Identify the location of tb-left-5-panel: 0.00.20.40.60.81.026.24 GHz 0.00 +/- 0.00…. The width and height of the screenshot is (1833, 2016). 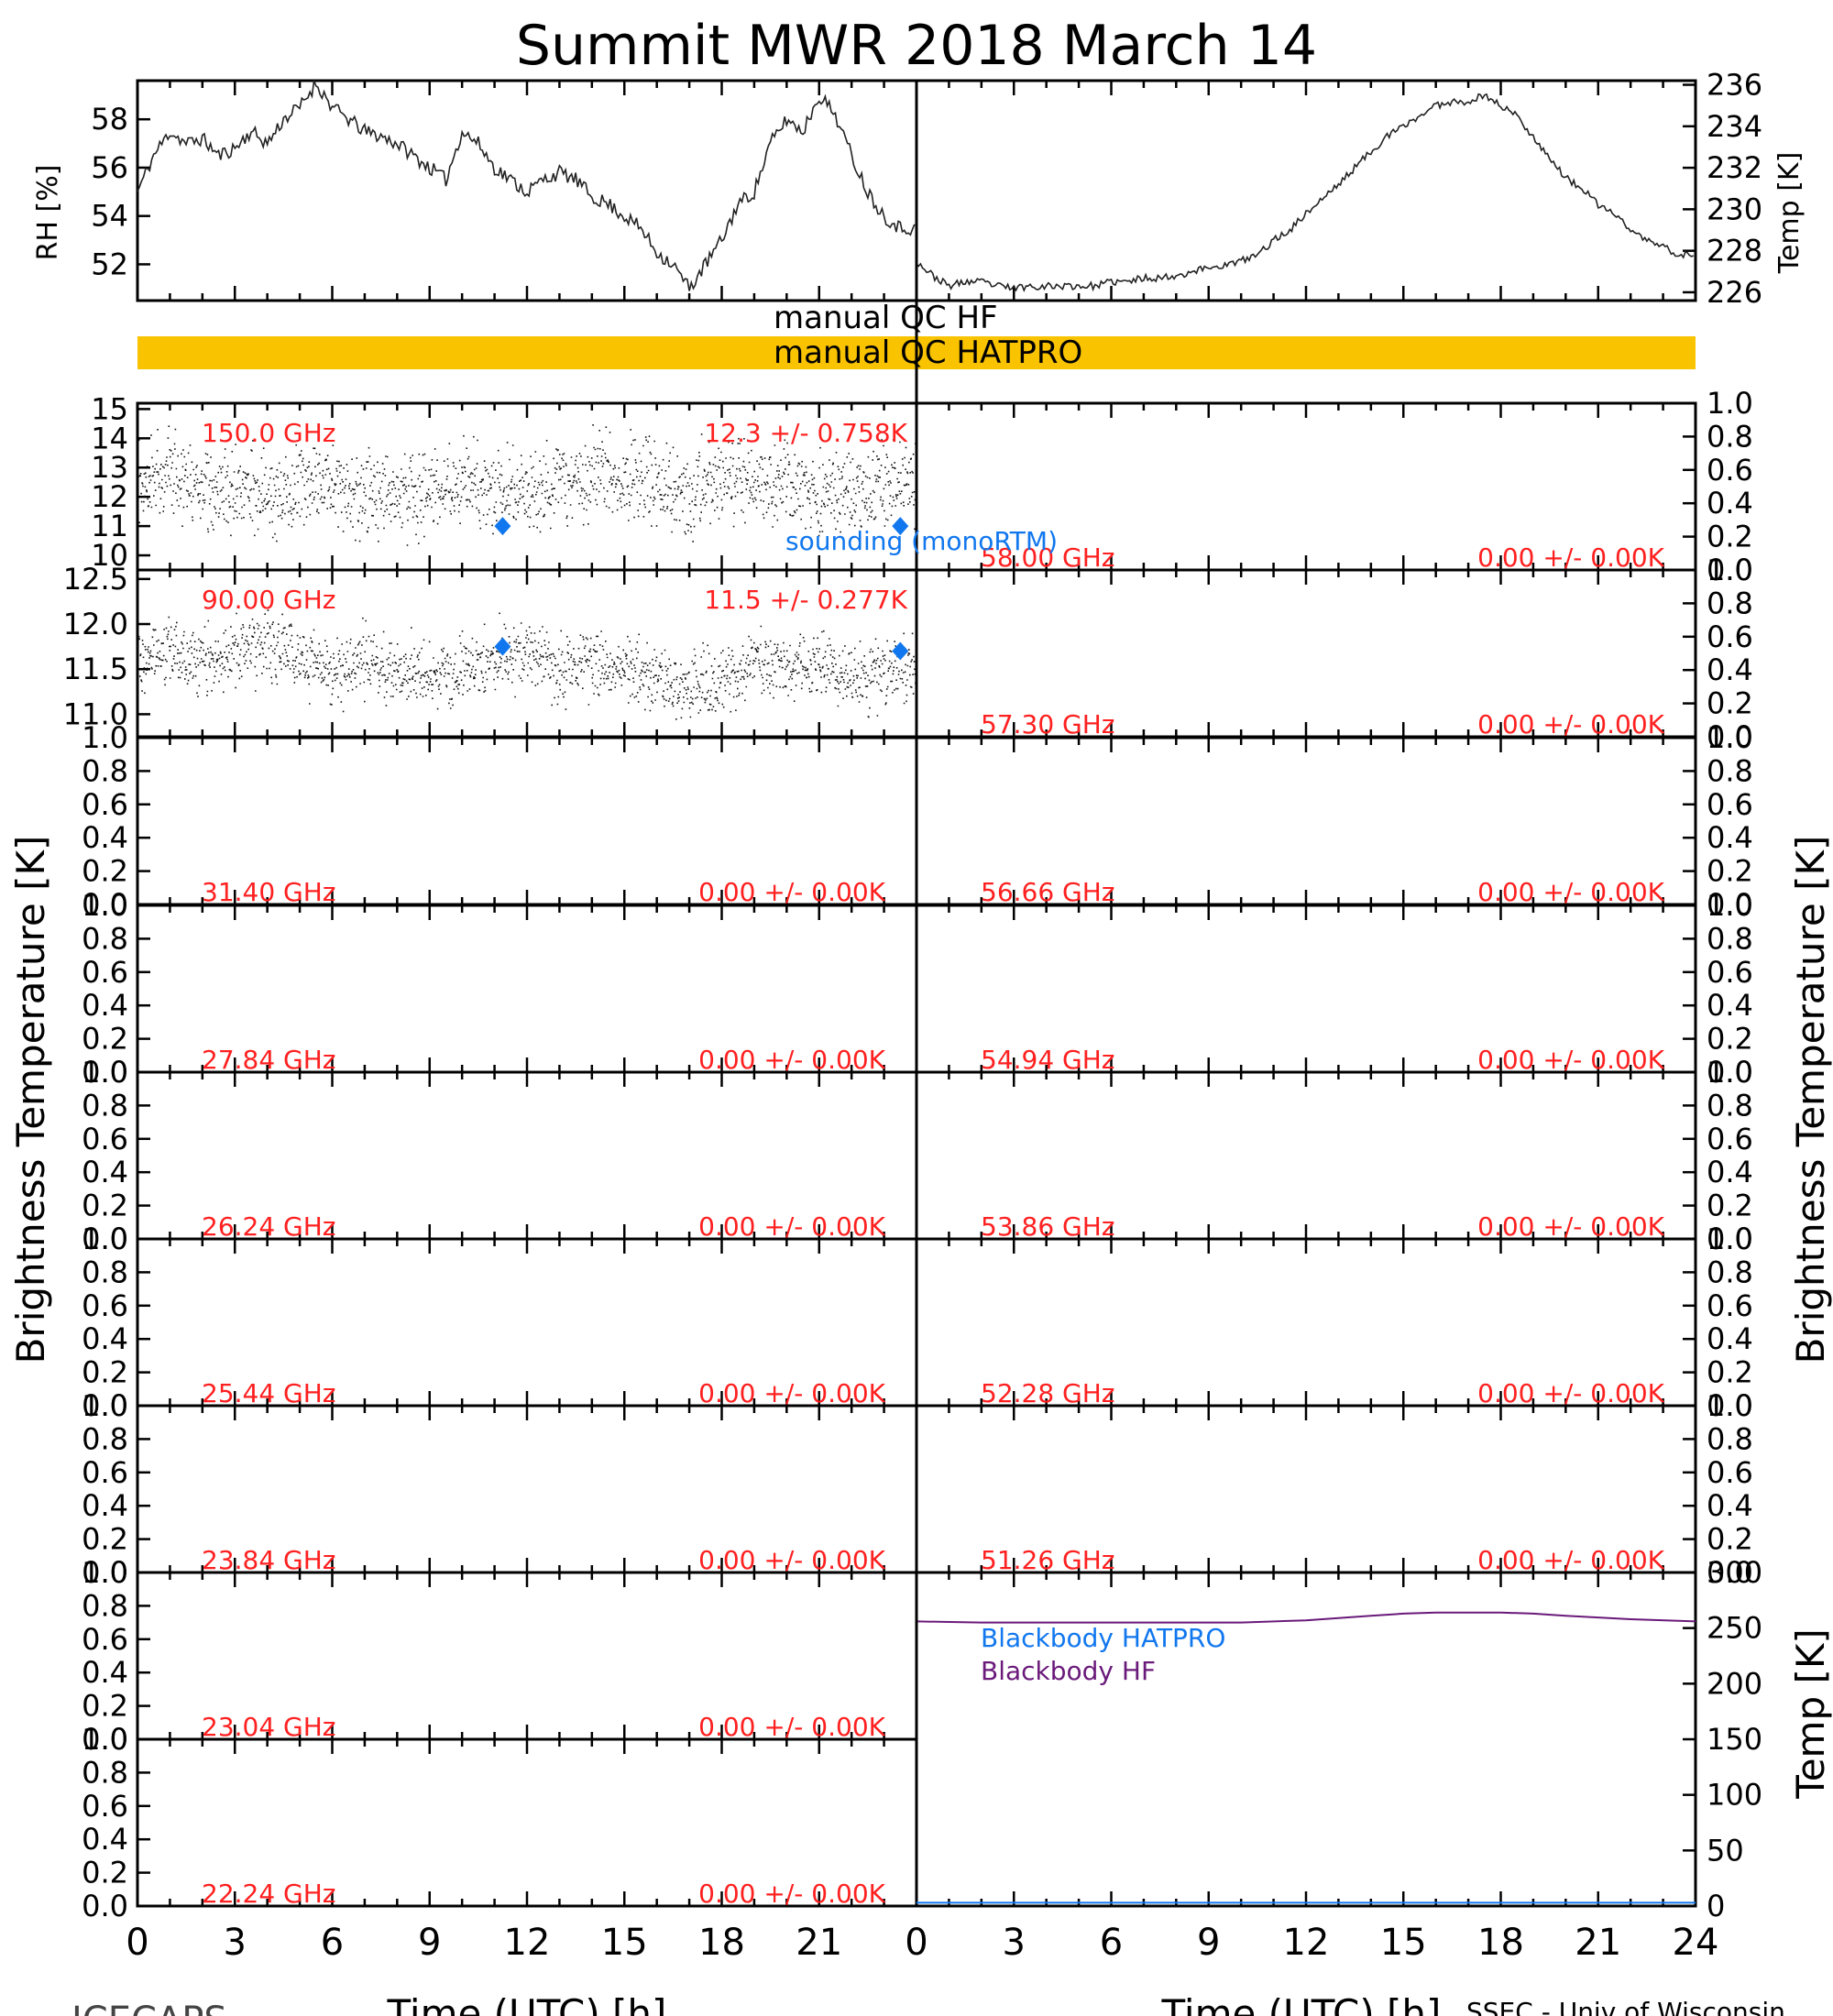
(500, 1155).